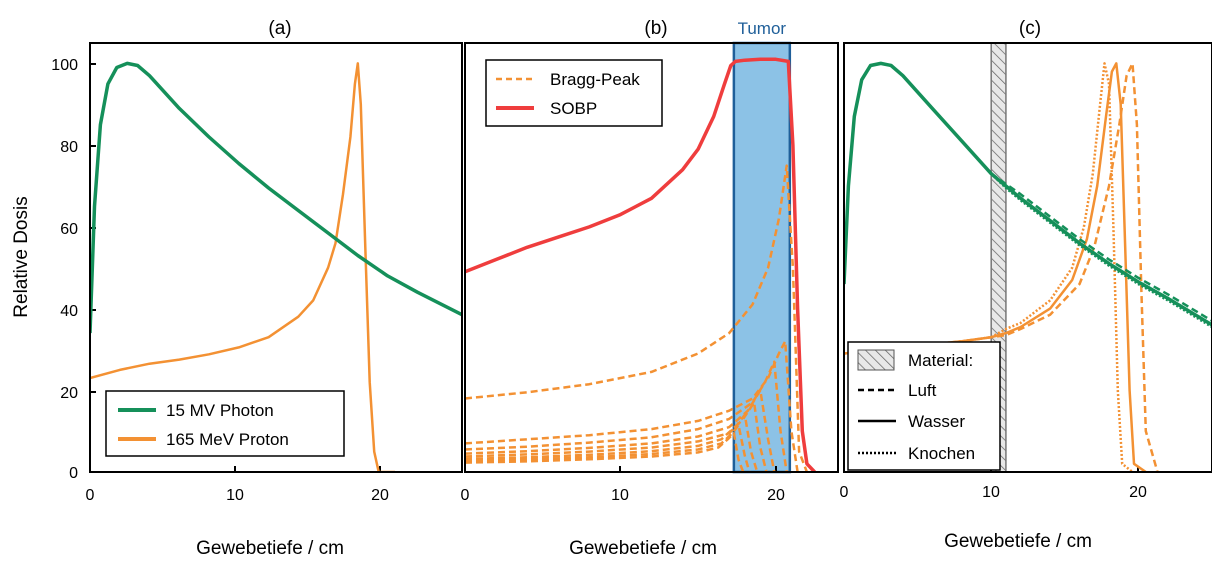 This screenshot has height=562, width=1212. I want to click on panel-b-title: (b), so click(655, 28).